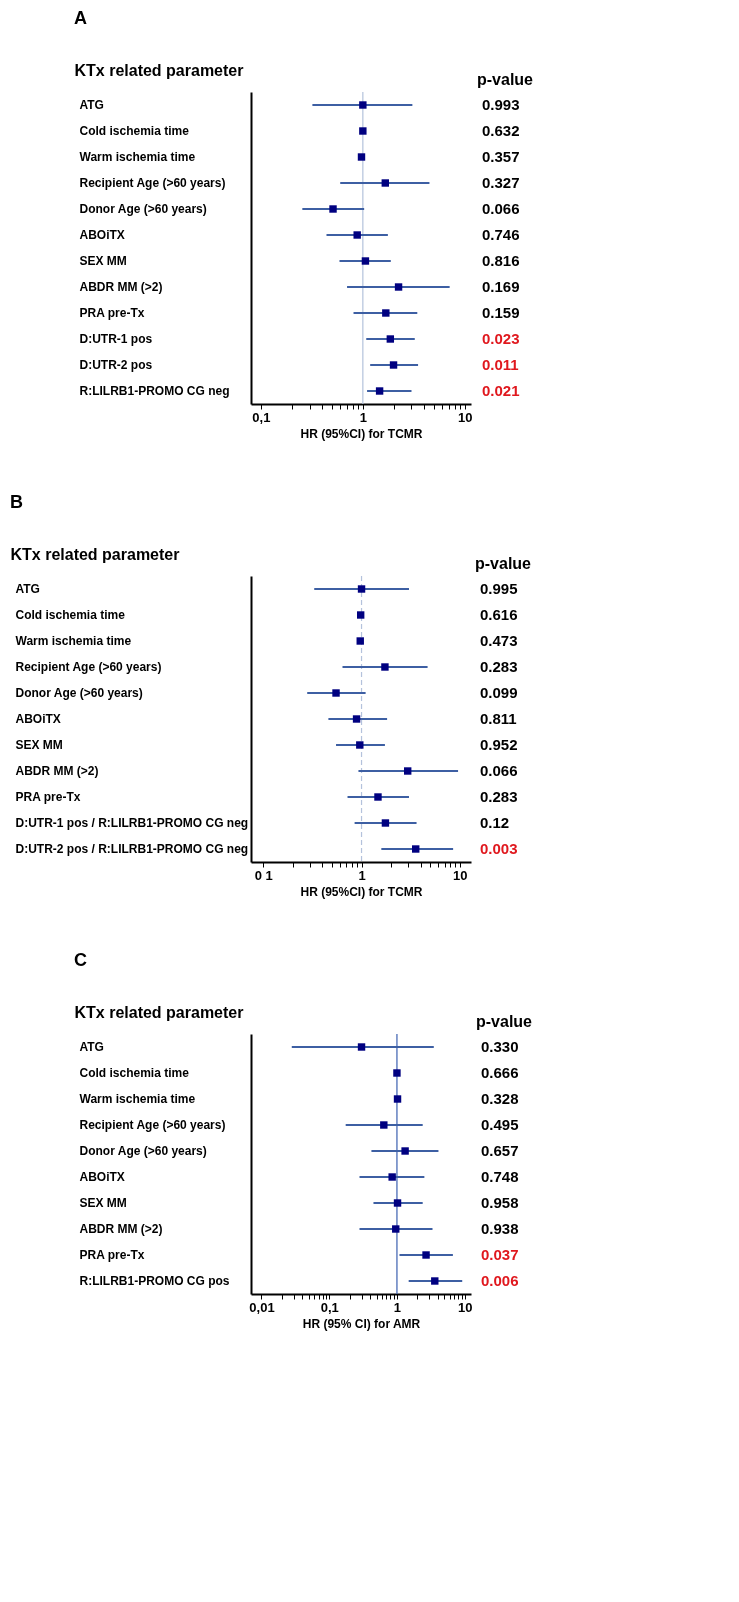 This screenshot has height=1602, width=739. I want to click on text: 0.12, so click(495, 822).